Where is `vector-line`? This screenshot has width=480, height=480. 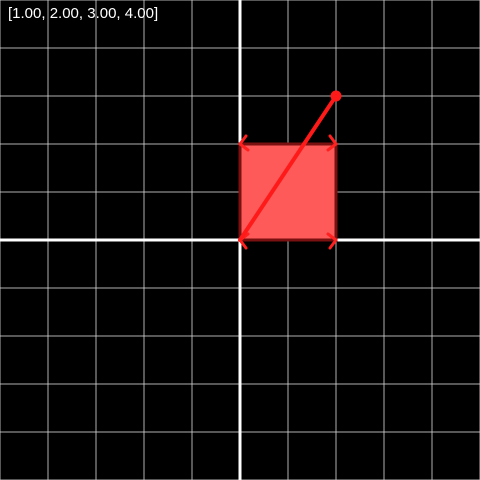 vector-line is located at coordinates (288, 168).